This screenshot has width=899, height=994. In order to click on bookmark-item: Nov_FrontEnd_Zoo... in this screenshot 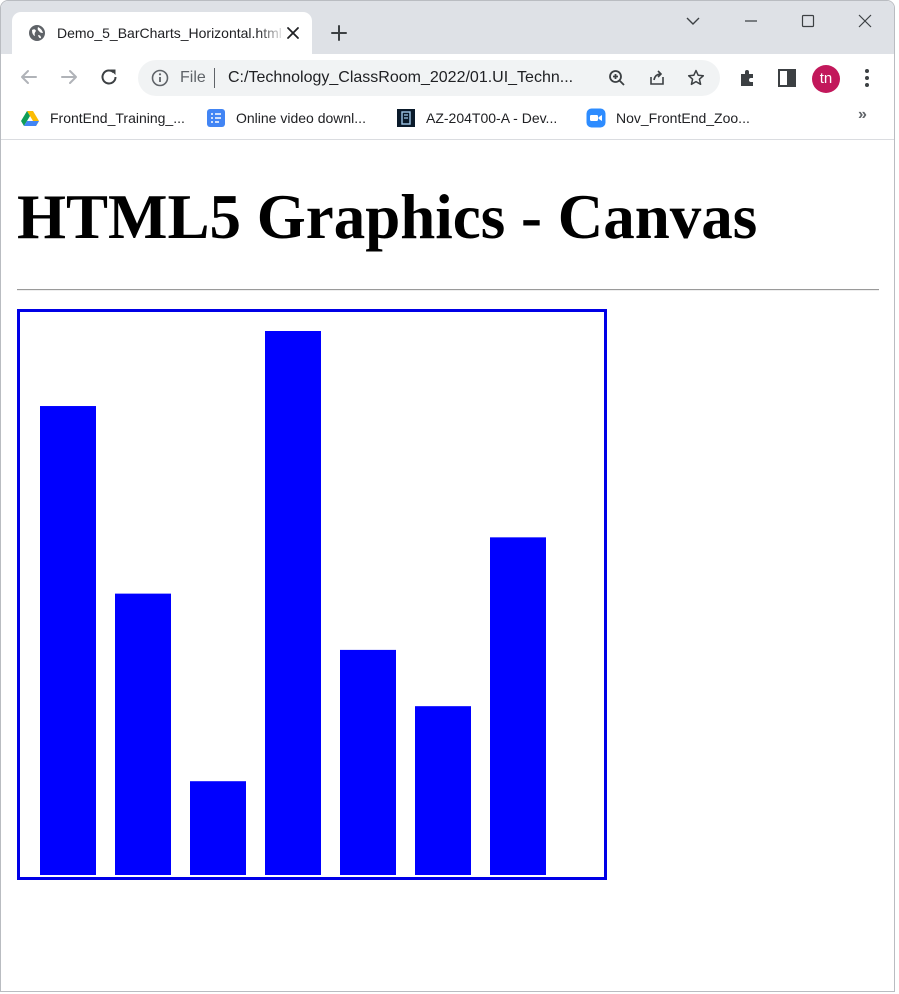, I will do `click(668, 118)`.